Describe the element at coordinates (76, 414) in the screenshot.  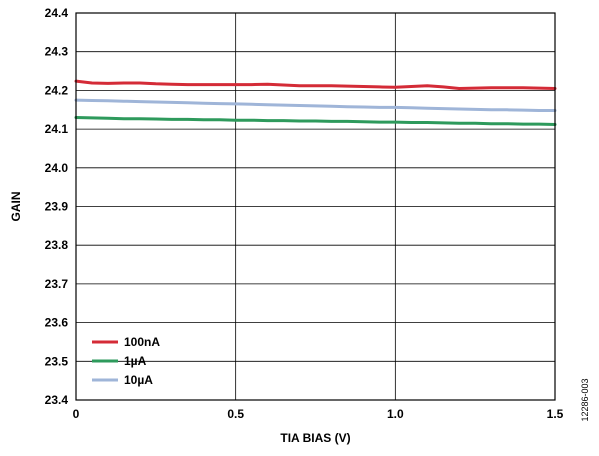
I see `x-tick-label: 0` at that location.